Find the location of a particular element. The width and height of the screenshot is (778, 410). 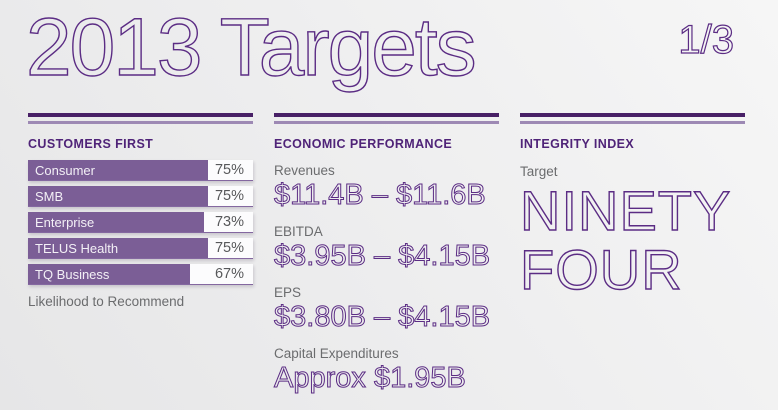

metric-label: Revenues is located at coordinates (304, 170).